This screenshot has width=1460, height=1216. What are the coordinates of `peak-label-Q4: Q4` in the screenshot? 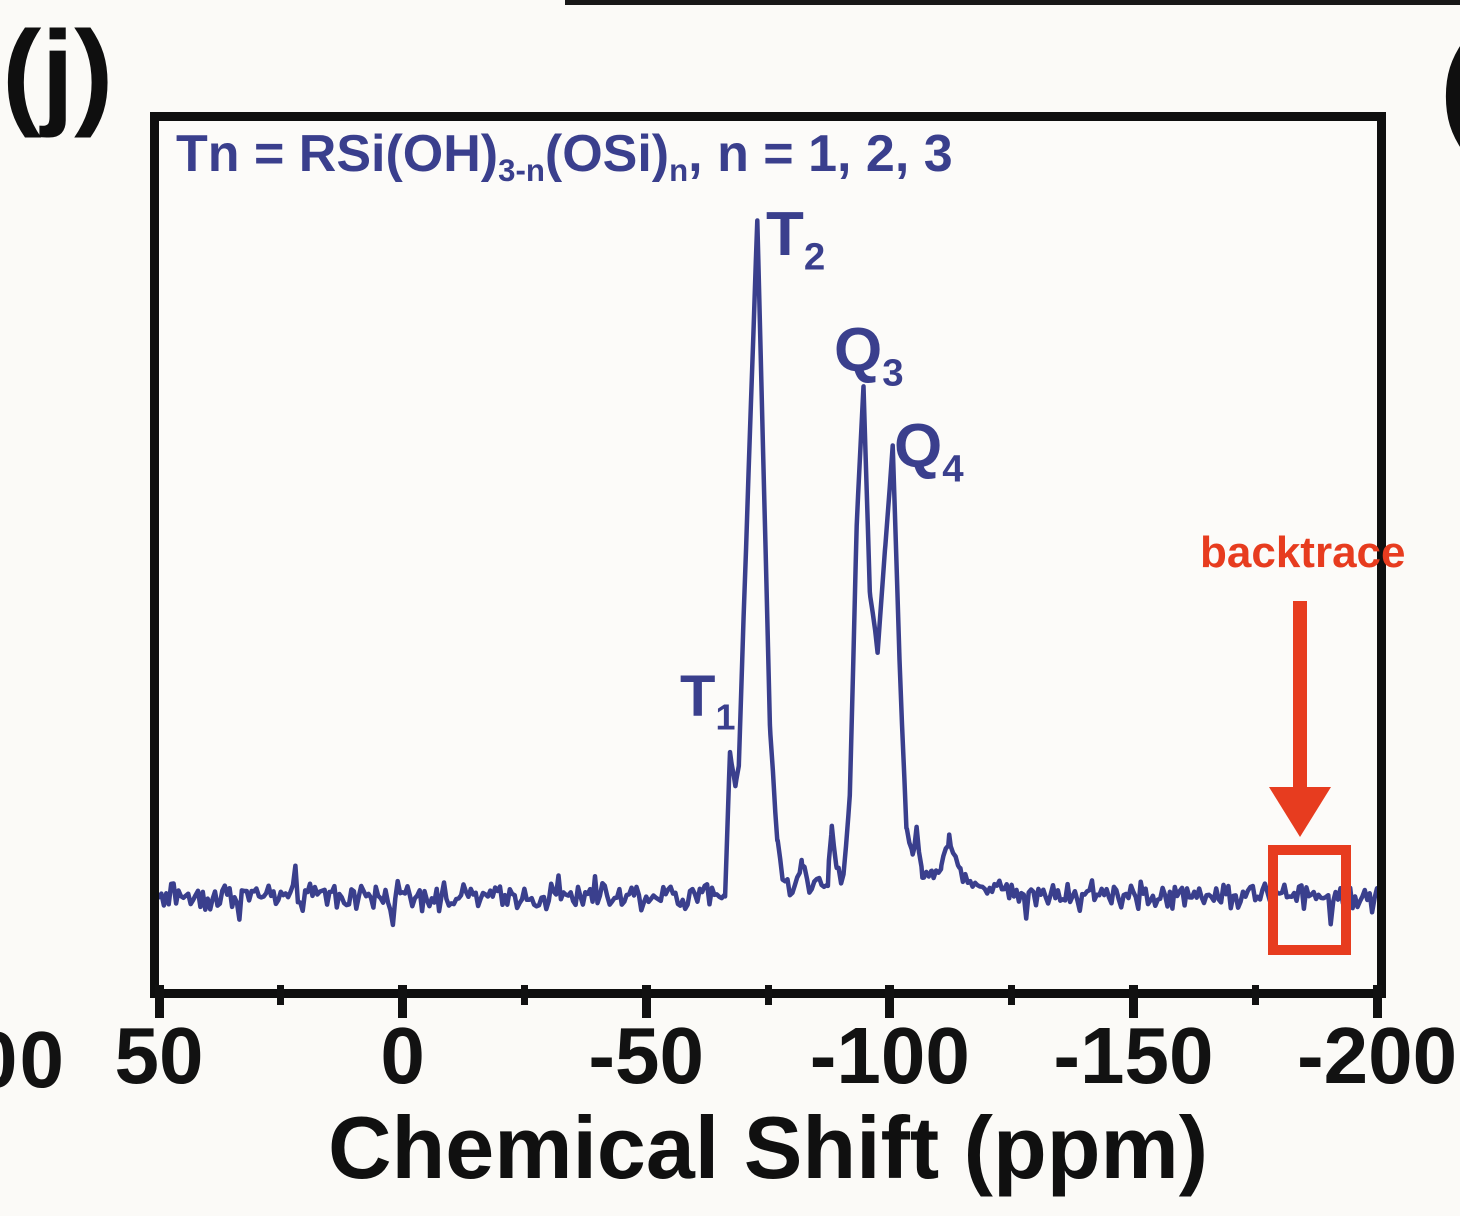 It's located at (929, 452).